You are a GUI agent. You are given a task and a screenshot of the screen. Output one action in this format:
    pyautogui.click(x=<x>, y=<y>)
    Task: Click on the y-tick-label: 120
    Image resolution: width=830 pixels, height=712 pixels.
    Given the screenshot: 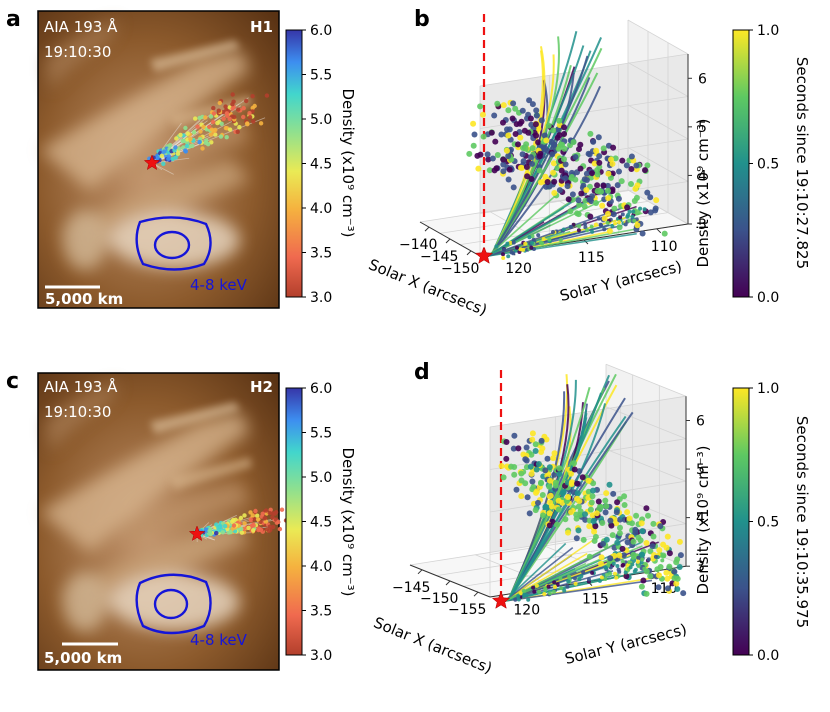 What is the action you would take?
    pyautogui.click(x=518, y=269)
    